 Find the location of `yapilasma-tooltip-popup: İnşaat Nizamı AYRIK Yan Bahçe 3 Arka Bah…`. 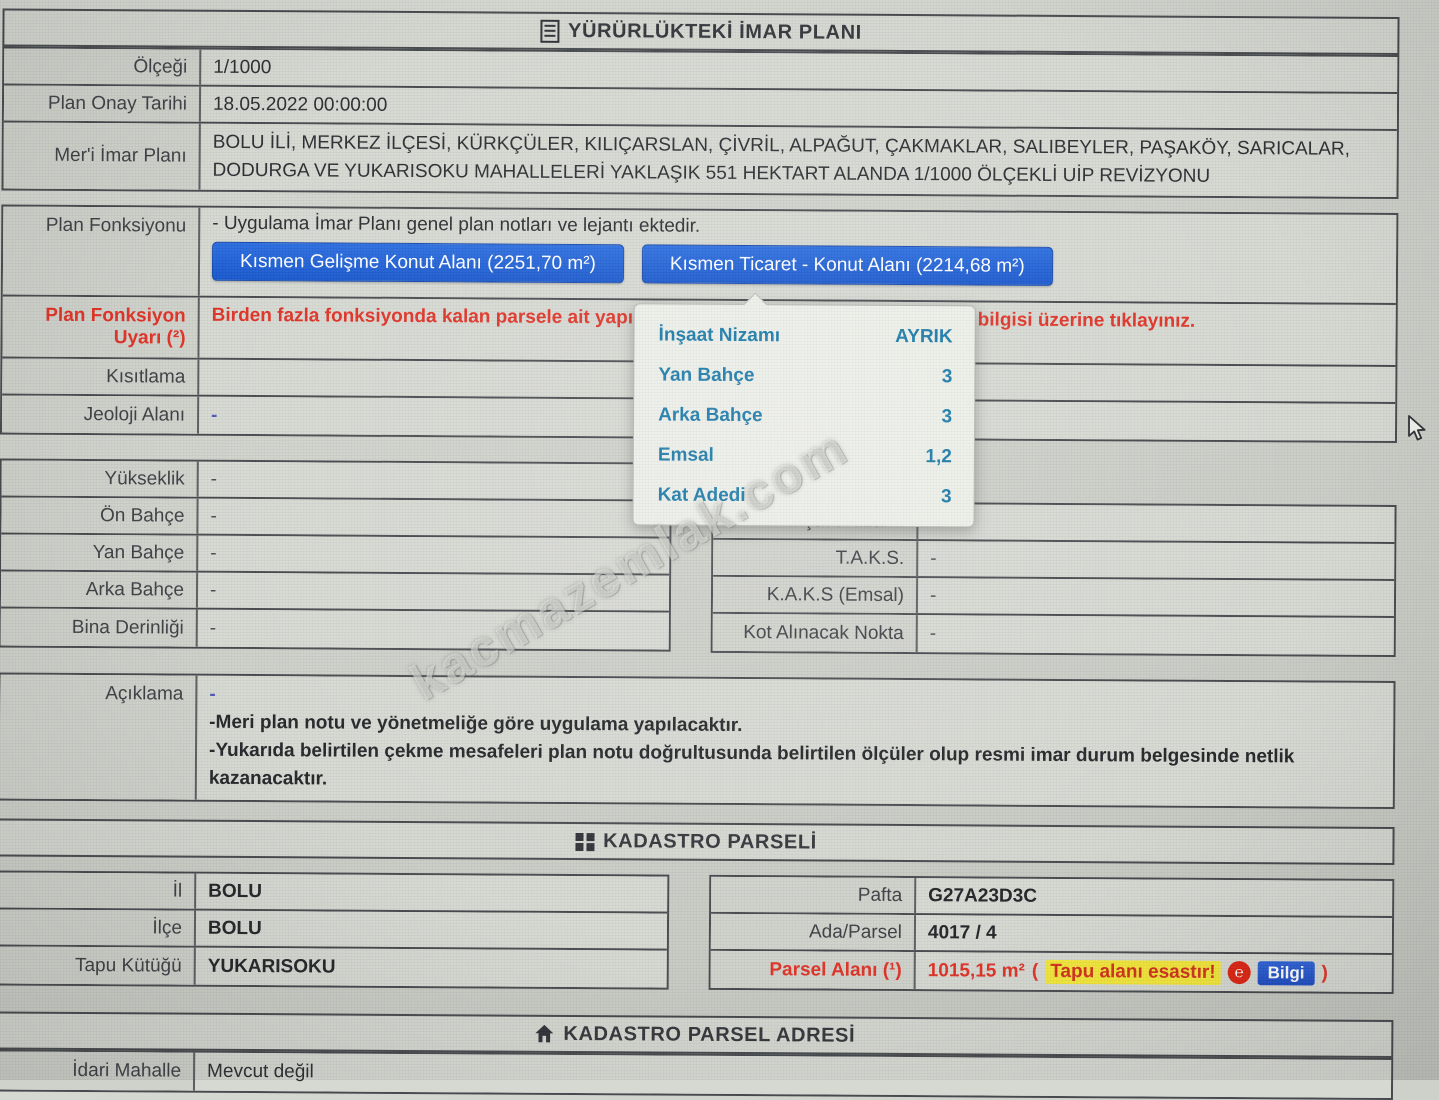

yapilasma-tooltip-popup: İnşaat Nizamı AYRIK Yan Bahçe 3 Arka Bah… is located at coordinates (804, 415).